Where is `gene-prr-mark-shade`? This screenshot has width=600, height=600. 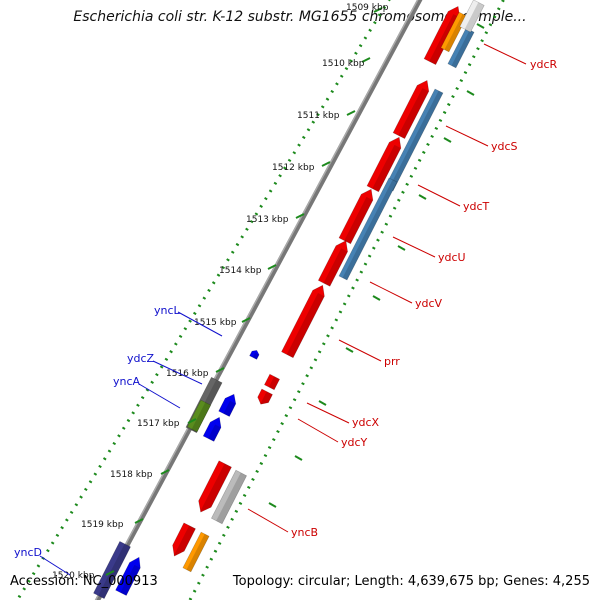 gene-prr-mark-shade is located at coordinates (305, 325).